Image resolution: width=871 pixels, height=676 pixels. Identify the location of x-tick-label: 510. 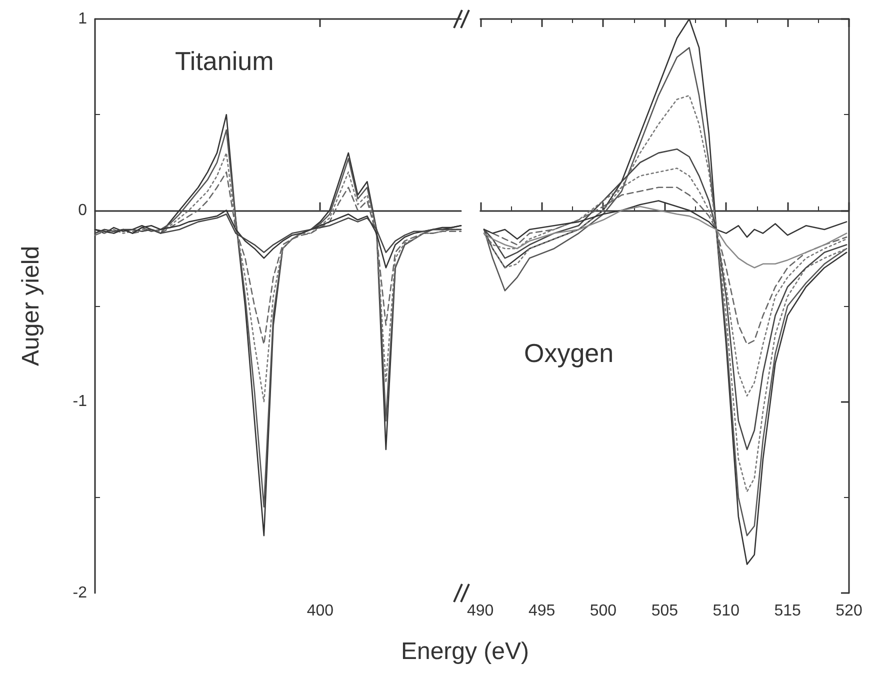
(726, 611).